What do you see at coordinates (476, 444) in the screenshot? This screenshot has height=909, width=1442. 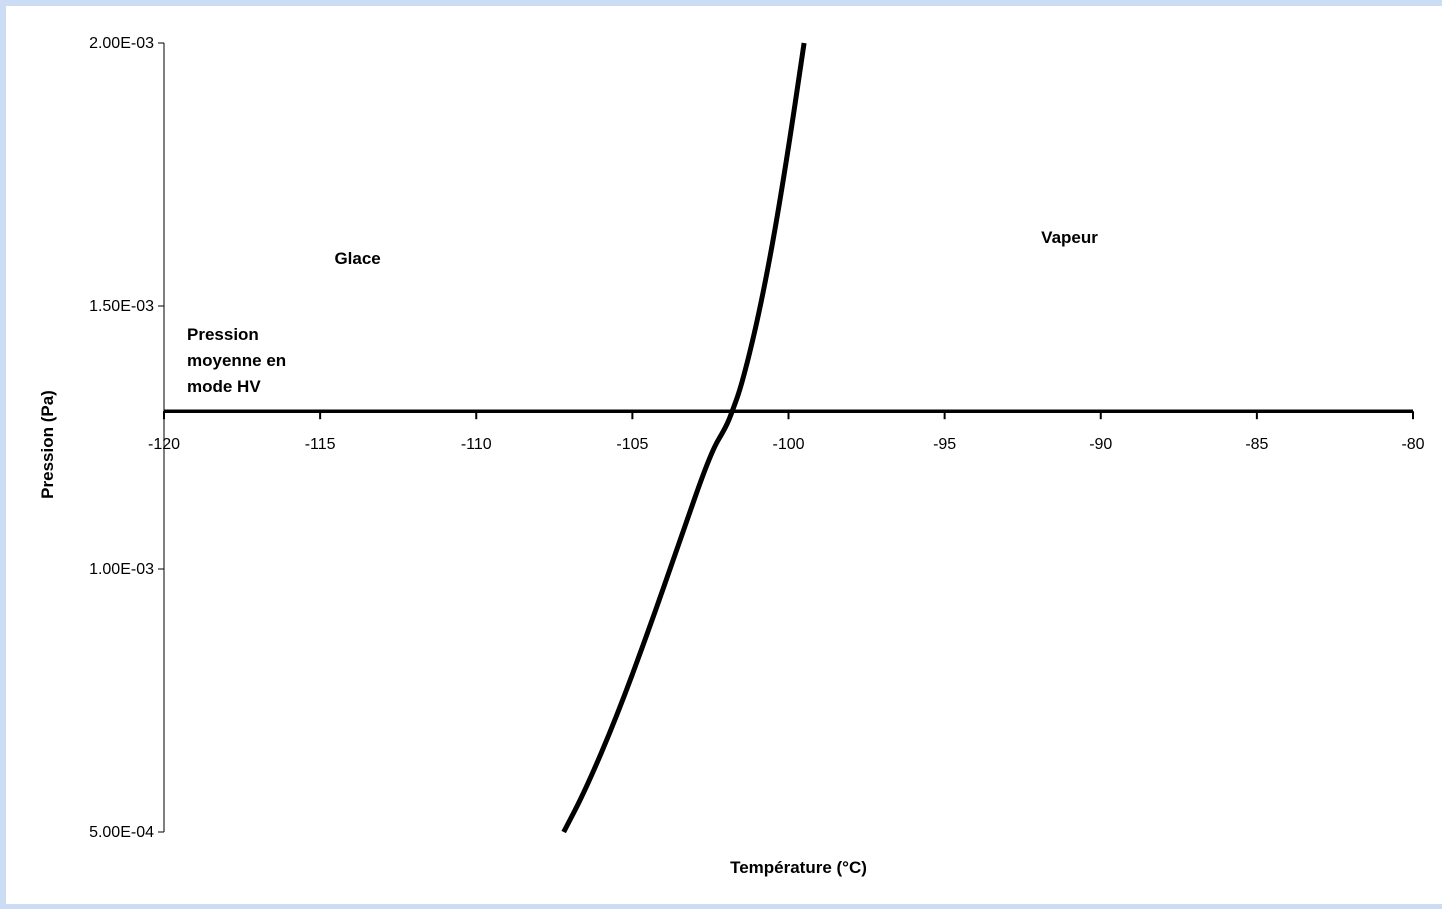 I see `x-tick-label: -110` at bounding box center [476, 444].